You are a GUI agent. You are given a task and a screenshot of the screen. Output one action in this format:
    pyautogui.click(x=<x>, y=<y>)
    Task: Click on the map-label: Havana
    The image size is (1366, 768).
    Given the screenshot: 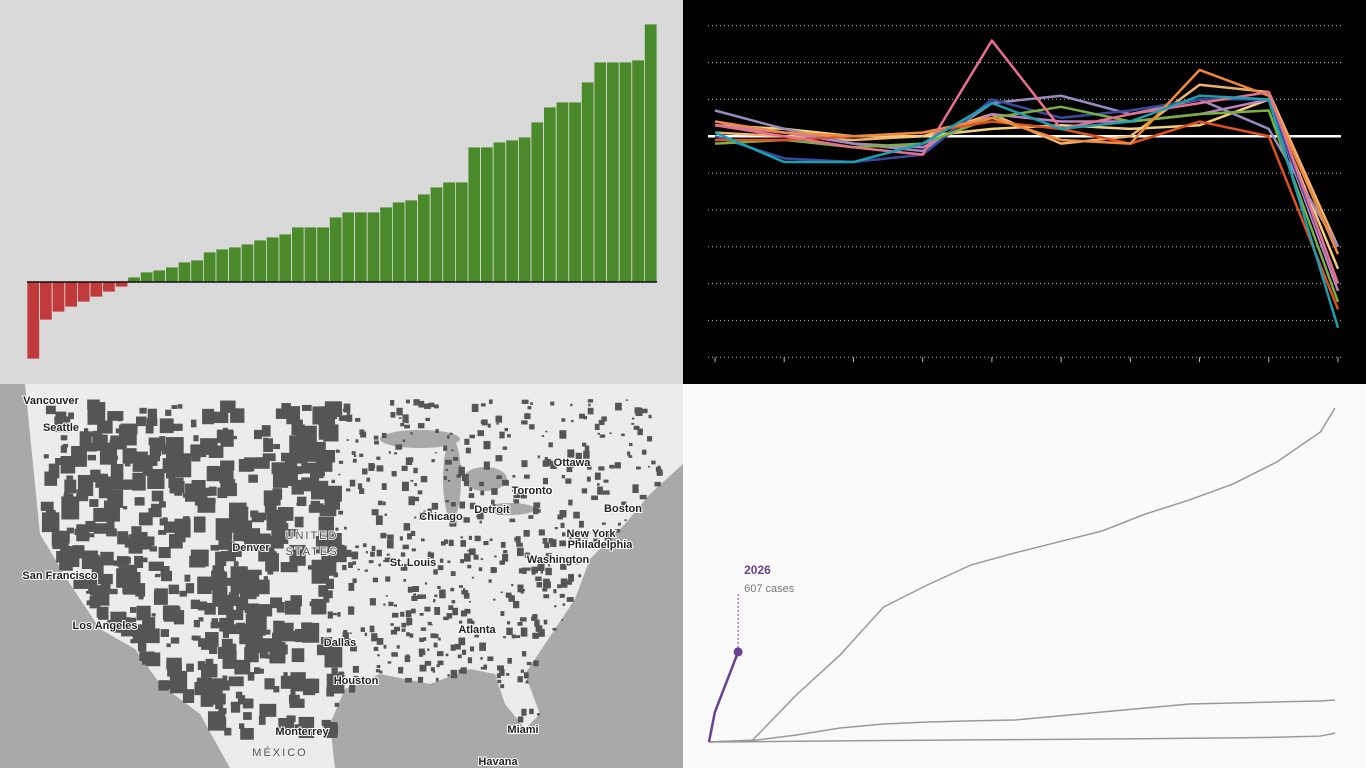 What is the action you would take?
    pyautogui.click(x=498, y=762)
    